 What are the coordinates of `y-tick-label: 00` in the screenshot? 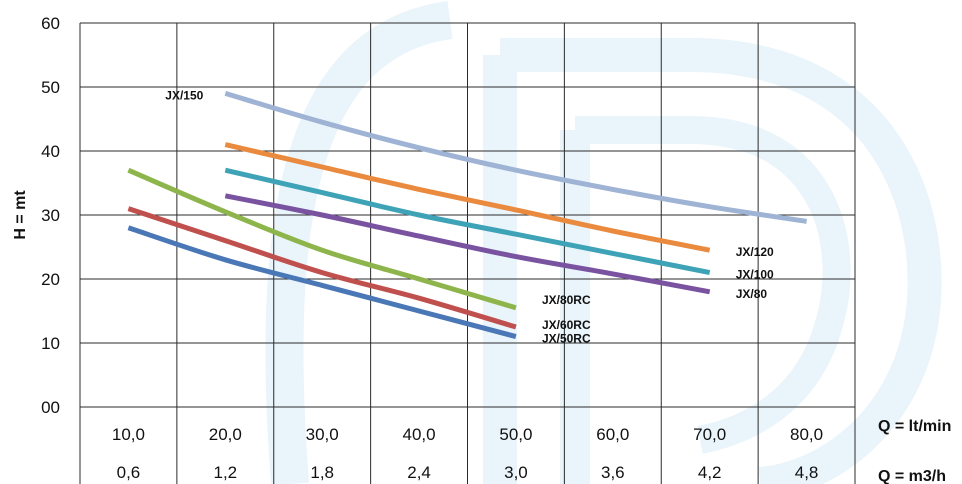 It's located at (50, 407).